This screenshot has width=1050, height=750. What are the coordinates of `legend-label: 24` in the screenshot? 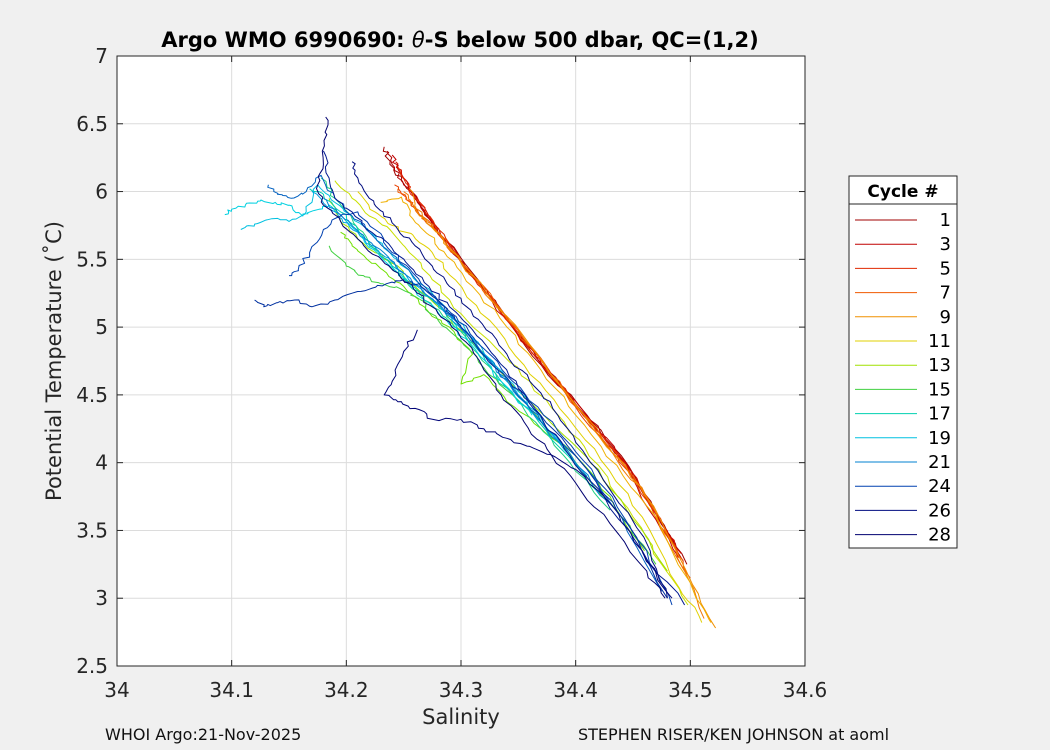 It's located at (939, 486).